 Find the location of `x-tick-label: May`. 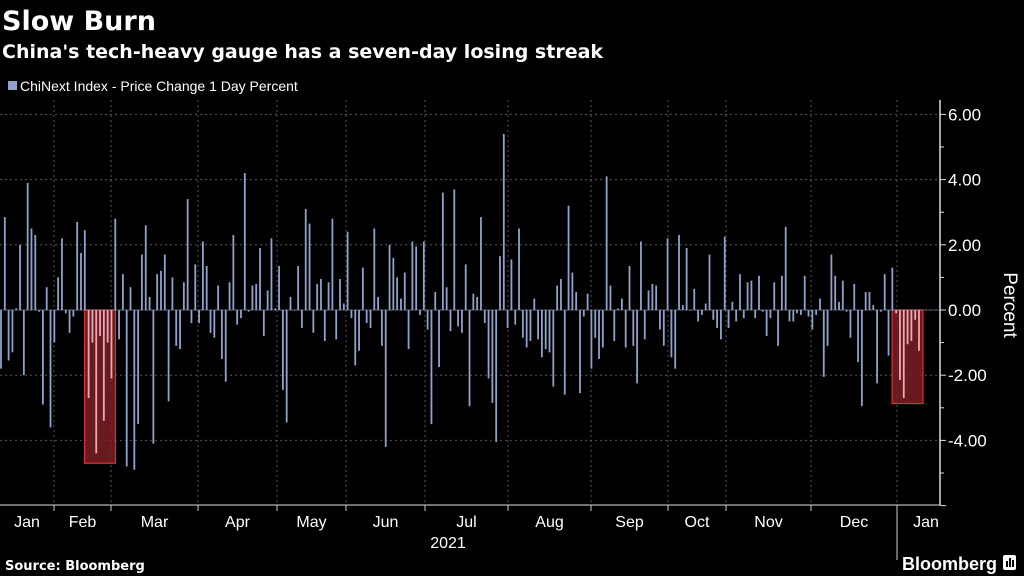

x-tick-label: May is located at coordinates (311, 522).